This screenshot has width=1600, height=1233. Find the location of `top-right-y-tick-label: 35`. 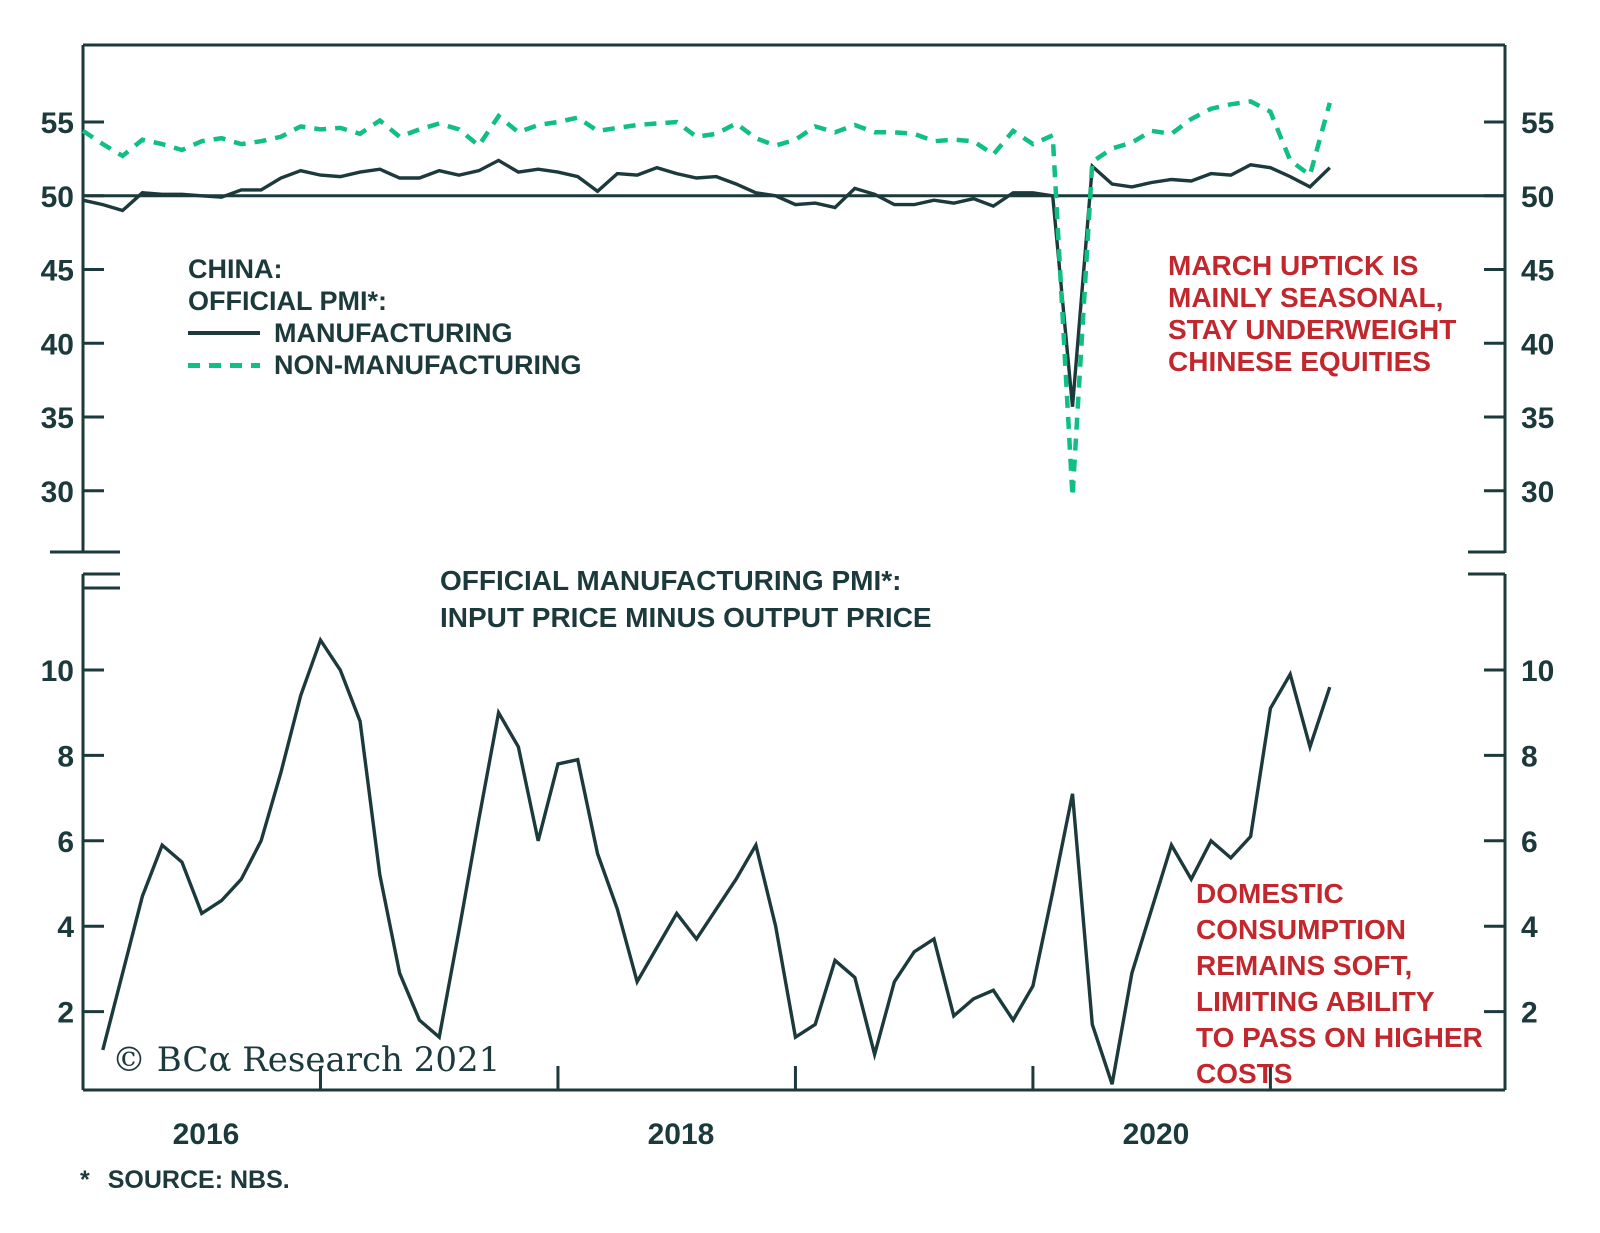

top-right-y-tick-label: 35 is located at coordinates (1537, 418).